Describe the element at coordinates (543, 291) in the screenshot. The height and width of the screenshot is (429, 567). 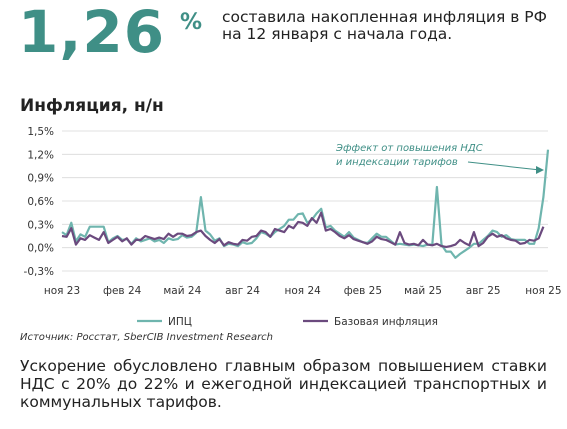
I see `x-tick-label: ноя 25` at that location.